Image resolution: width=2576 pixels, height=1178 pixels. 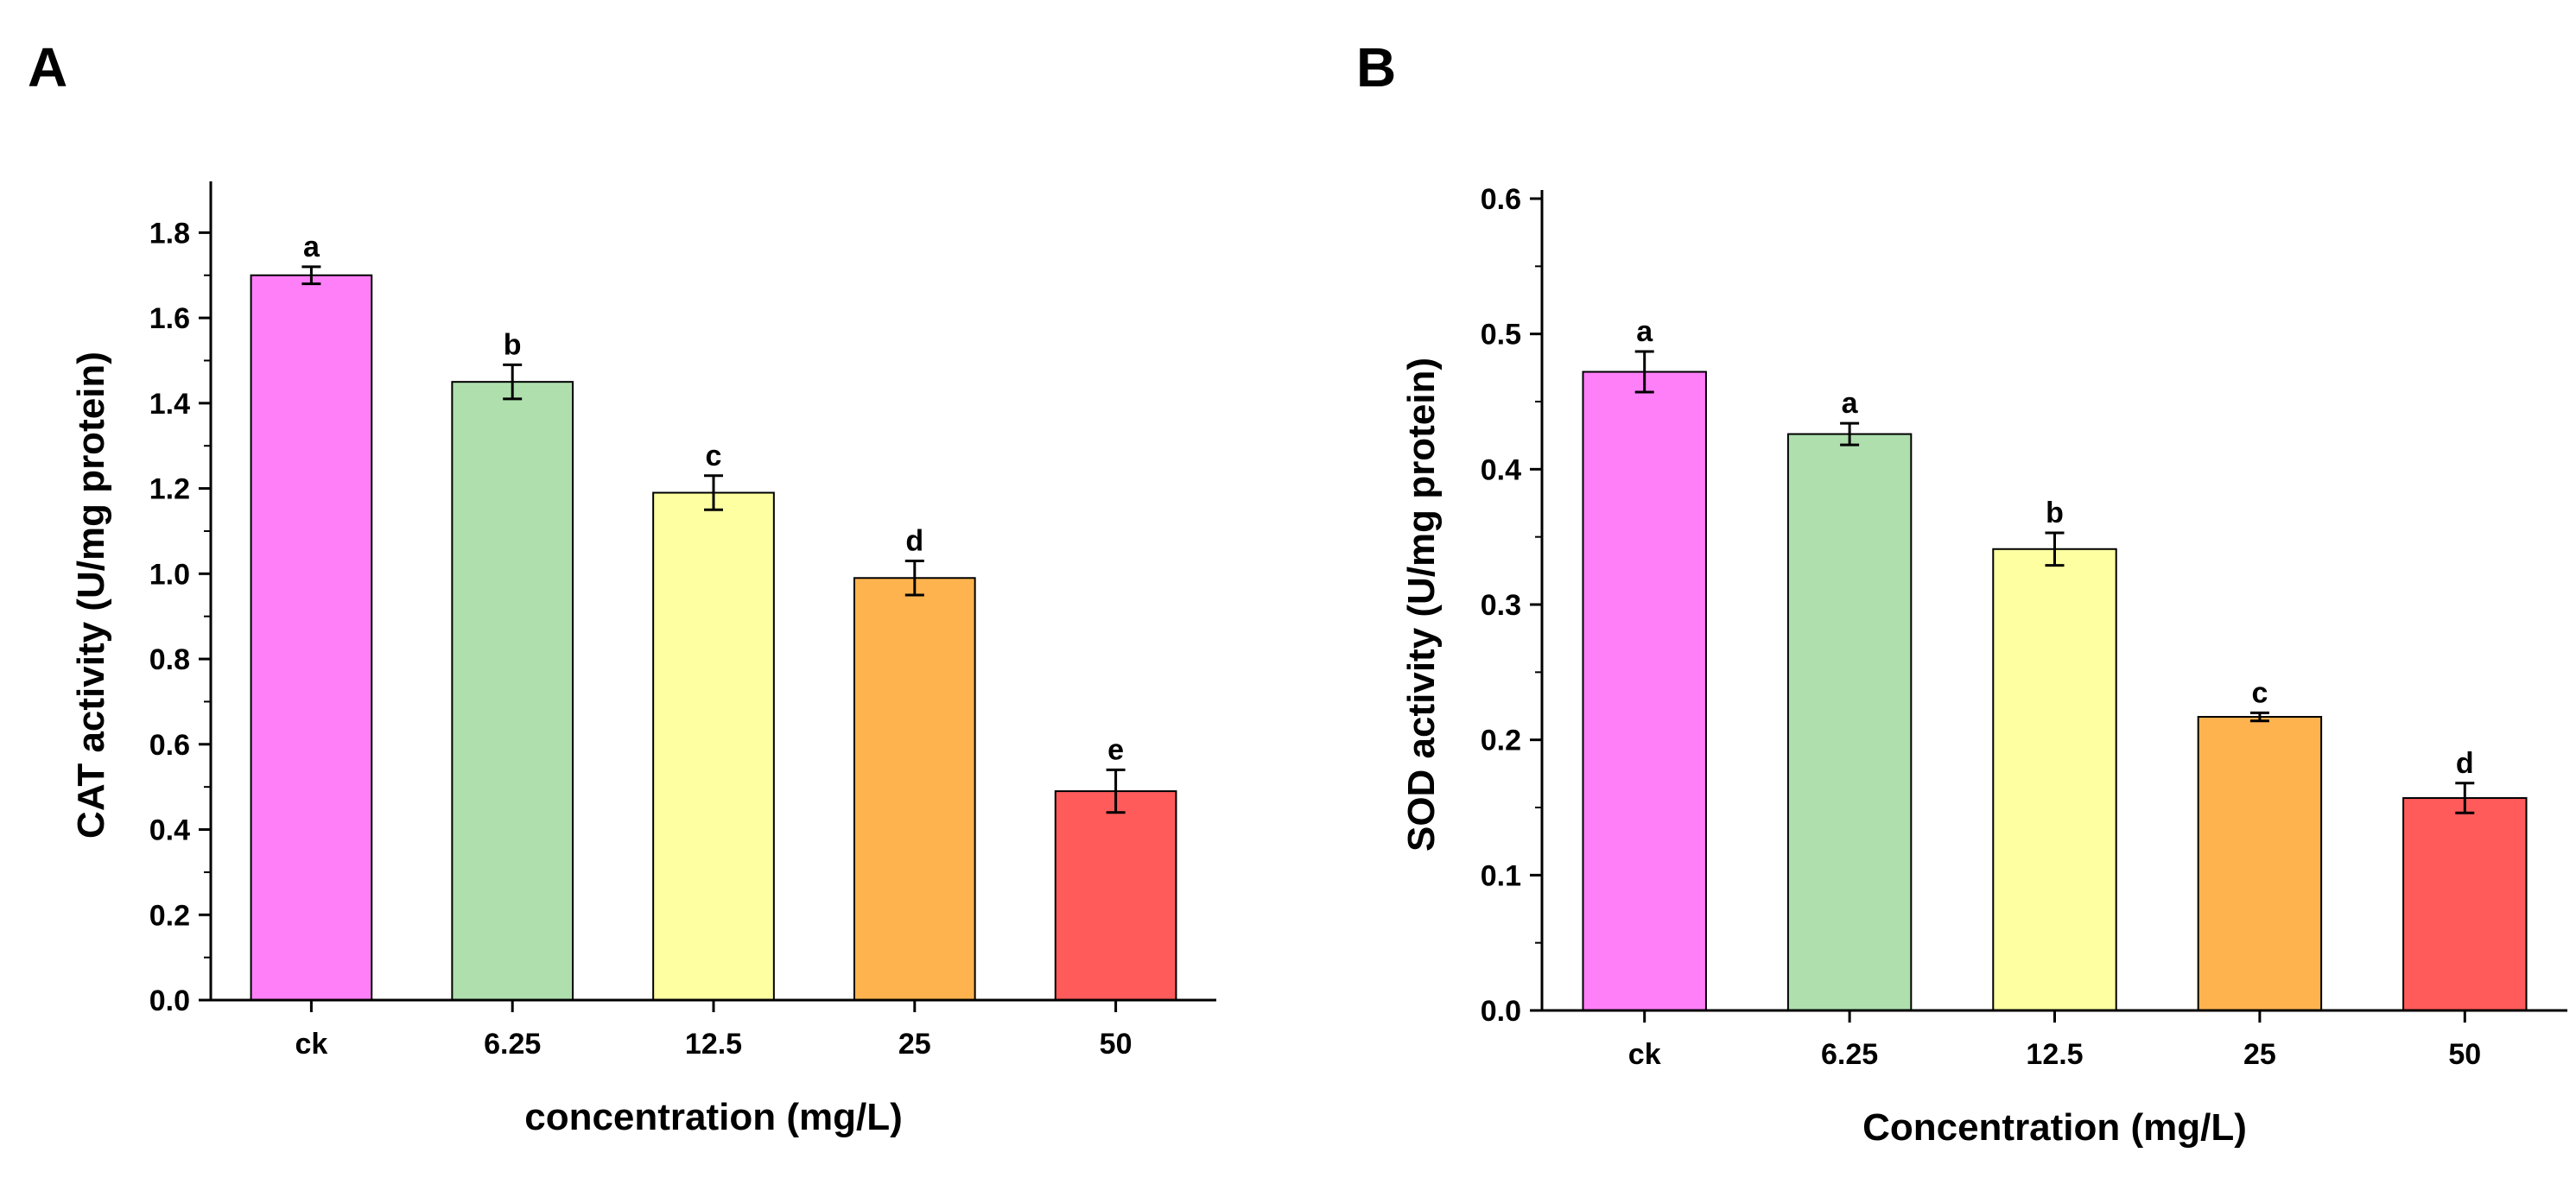 I want to click on y-tick-label: 1.2, so click(x=169, y=489).